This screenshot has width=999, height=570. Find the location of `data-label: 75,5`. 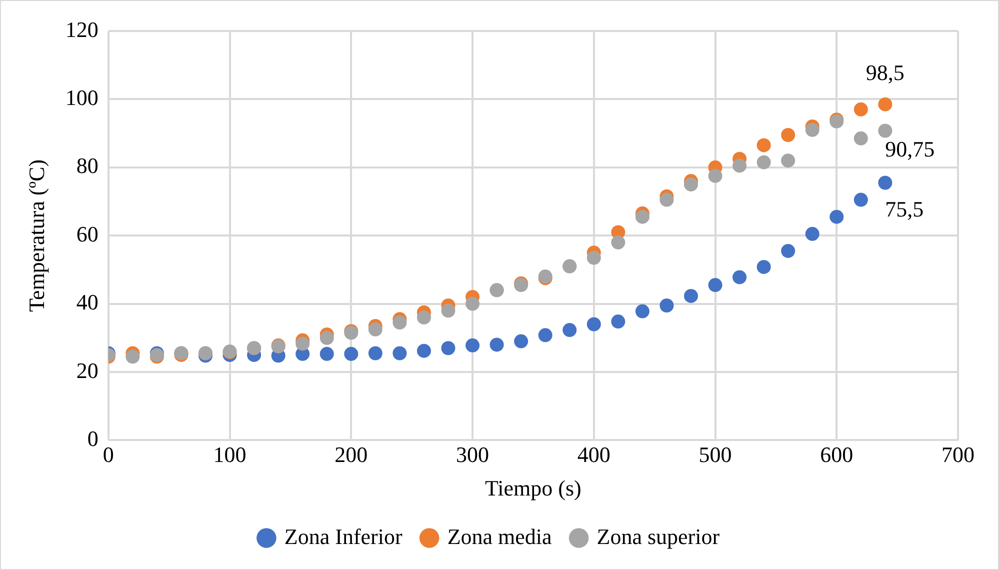

data-label: 75,5 is located at coordinates (904, 209).